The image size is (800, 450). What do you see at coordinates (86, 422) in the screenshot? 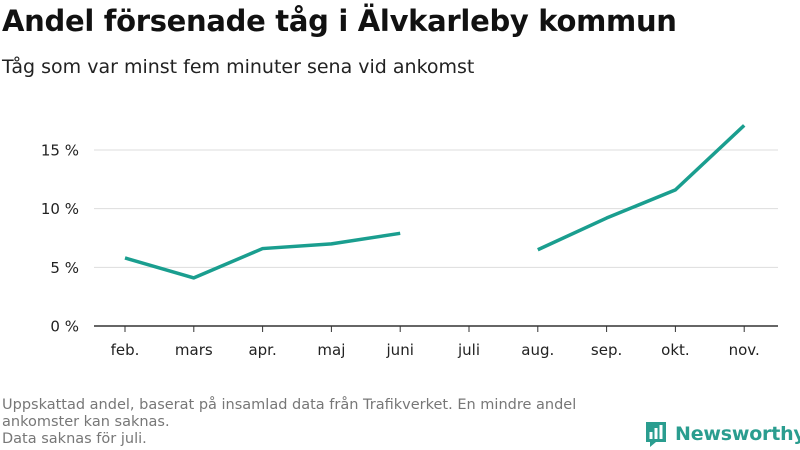
I see `footnote-line: ankomster kan saknas.` at bounding box center [86, 422].